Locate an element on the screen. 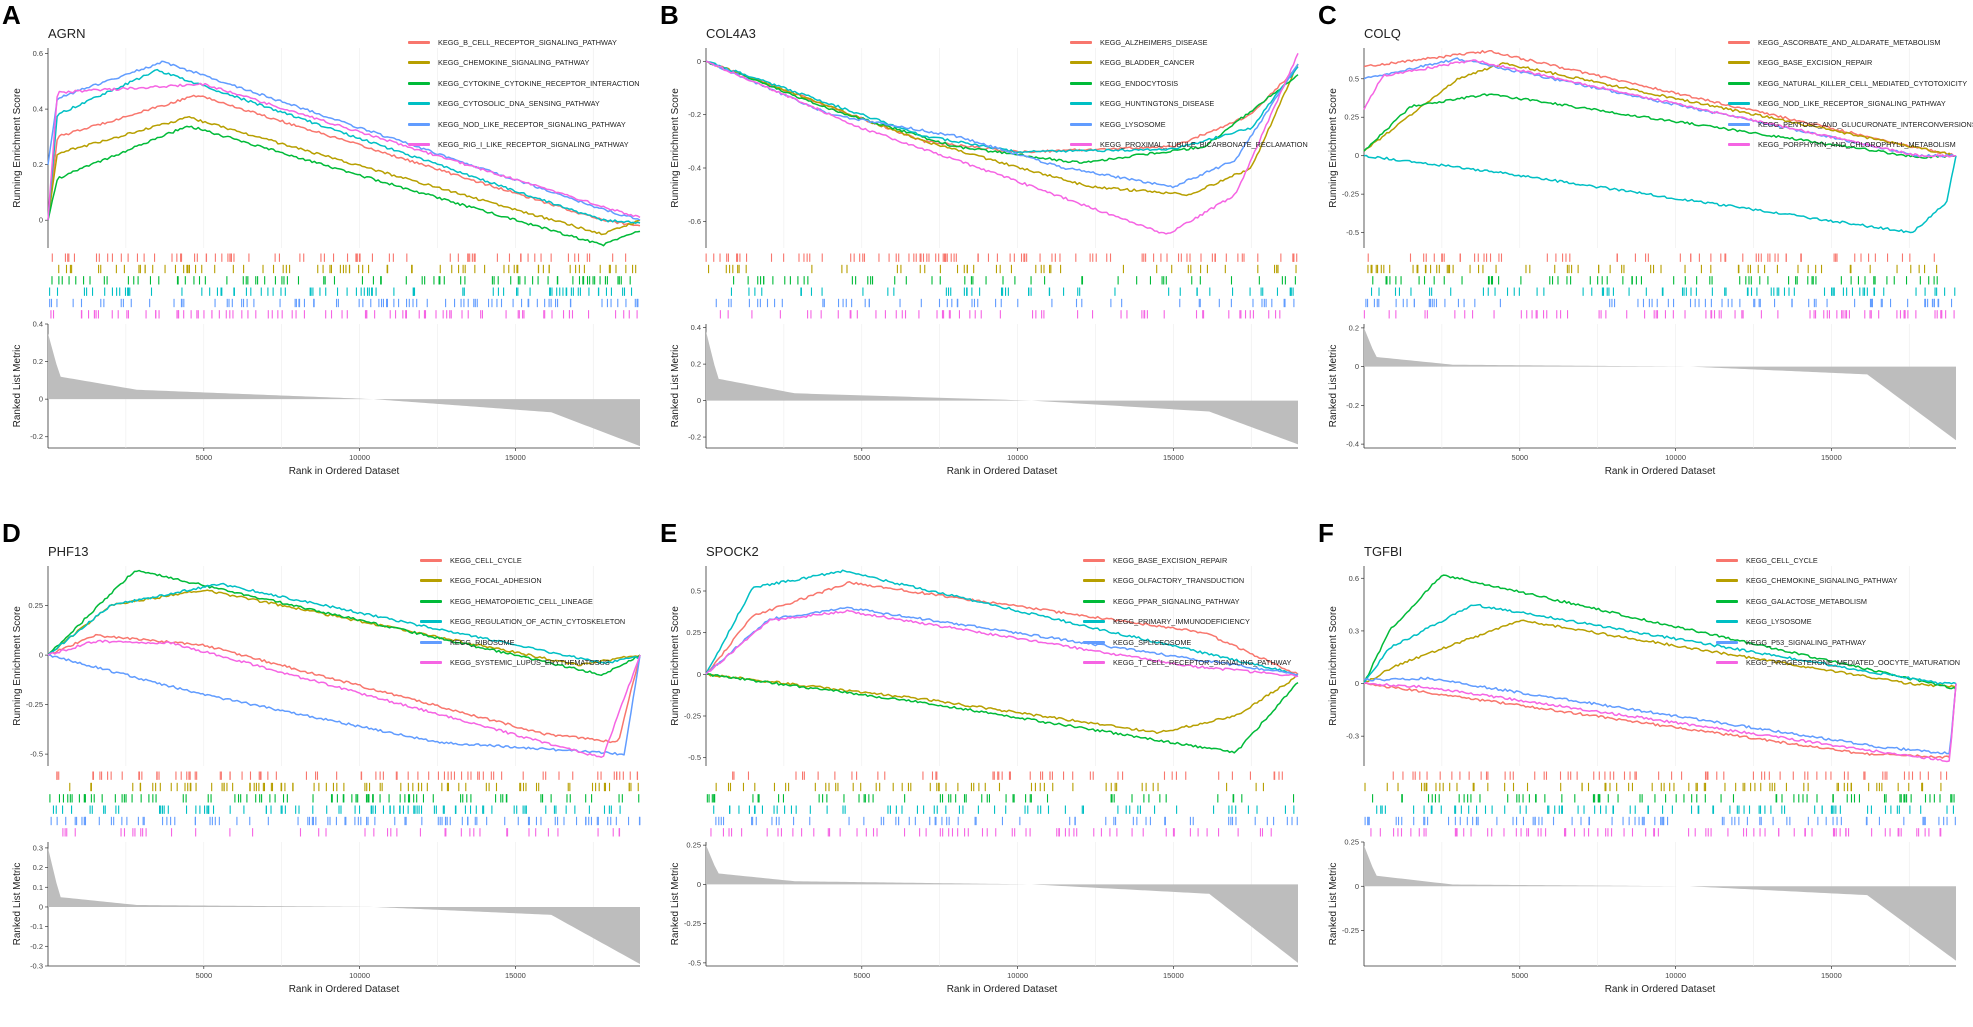  metric-y-tick-label: 0.2 is located at coordinates (38, 361).